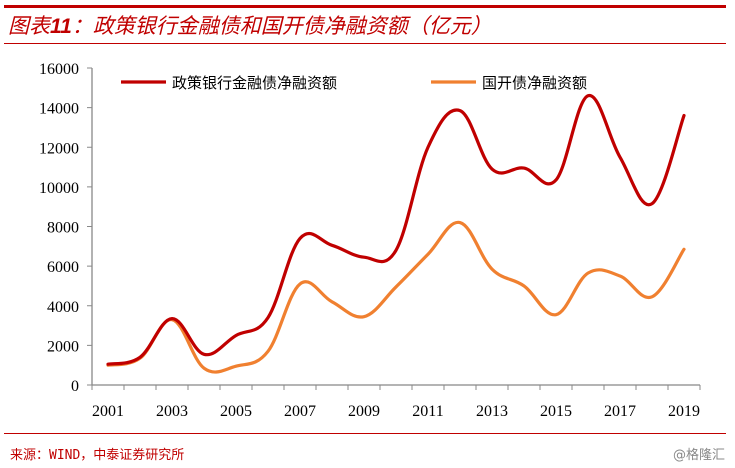 This screenshot has height=468, width=735. I want to click on y-tick-label: 2000, so click(63, 346).